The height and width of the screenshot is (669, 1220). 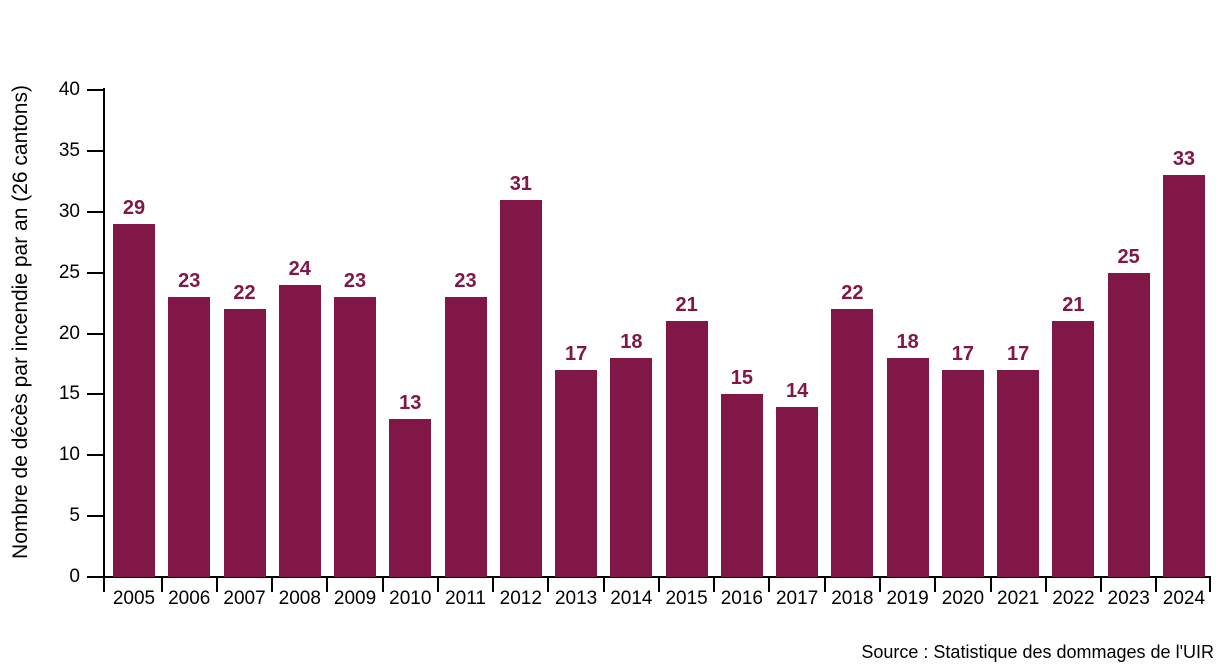 I want to click on x-tick-label: 2013, so click(x=576, y=598).